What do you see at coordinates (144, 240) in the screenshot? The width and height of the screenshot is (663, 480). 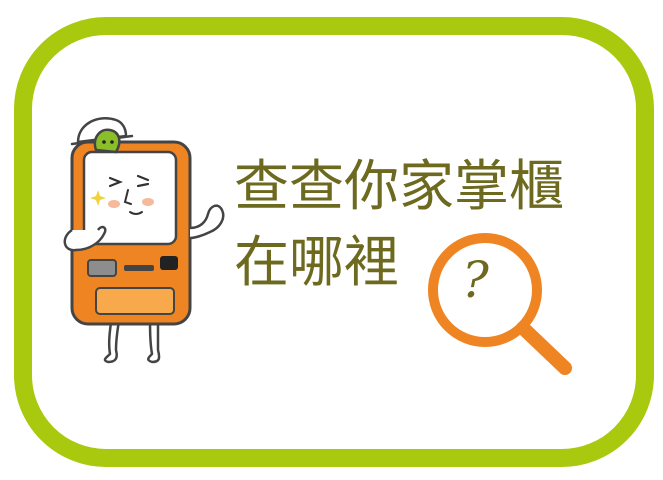 I see `atm-mascot-icon` at bounding box center [144, 240].